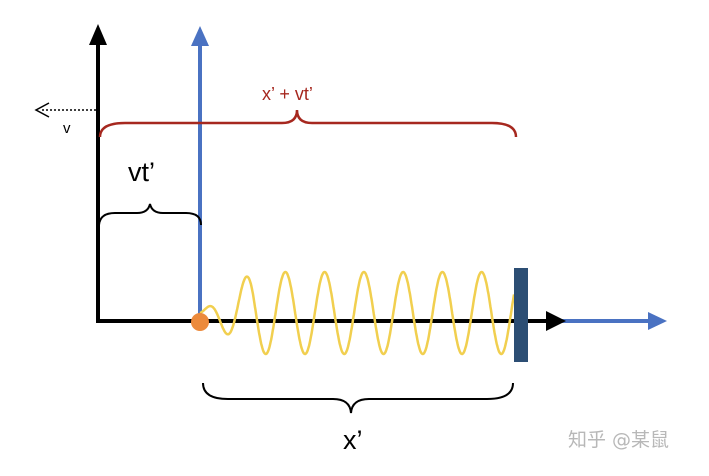 The width and height of the screenshot is (709, 476). I want to click on offset-brace, so click(150, 214).